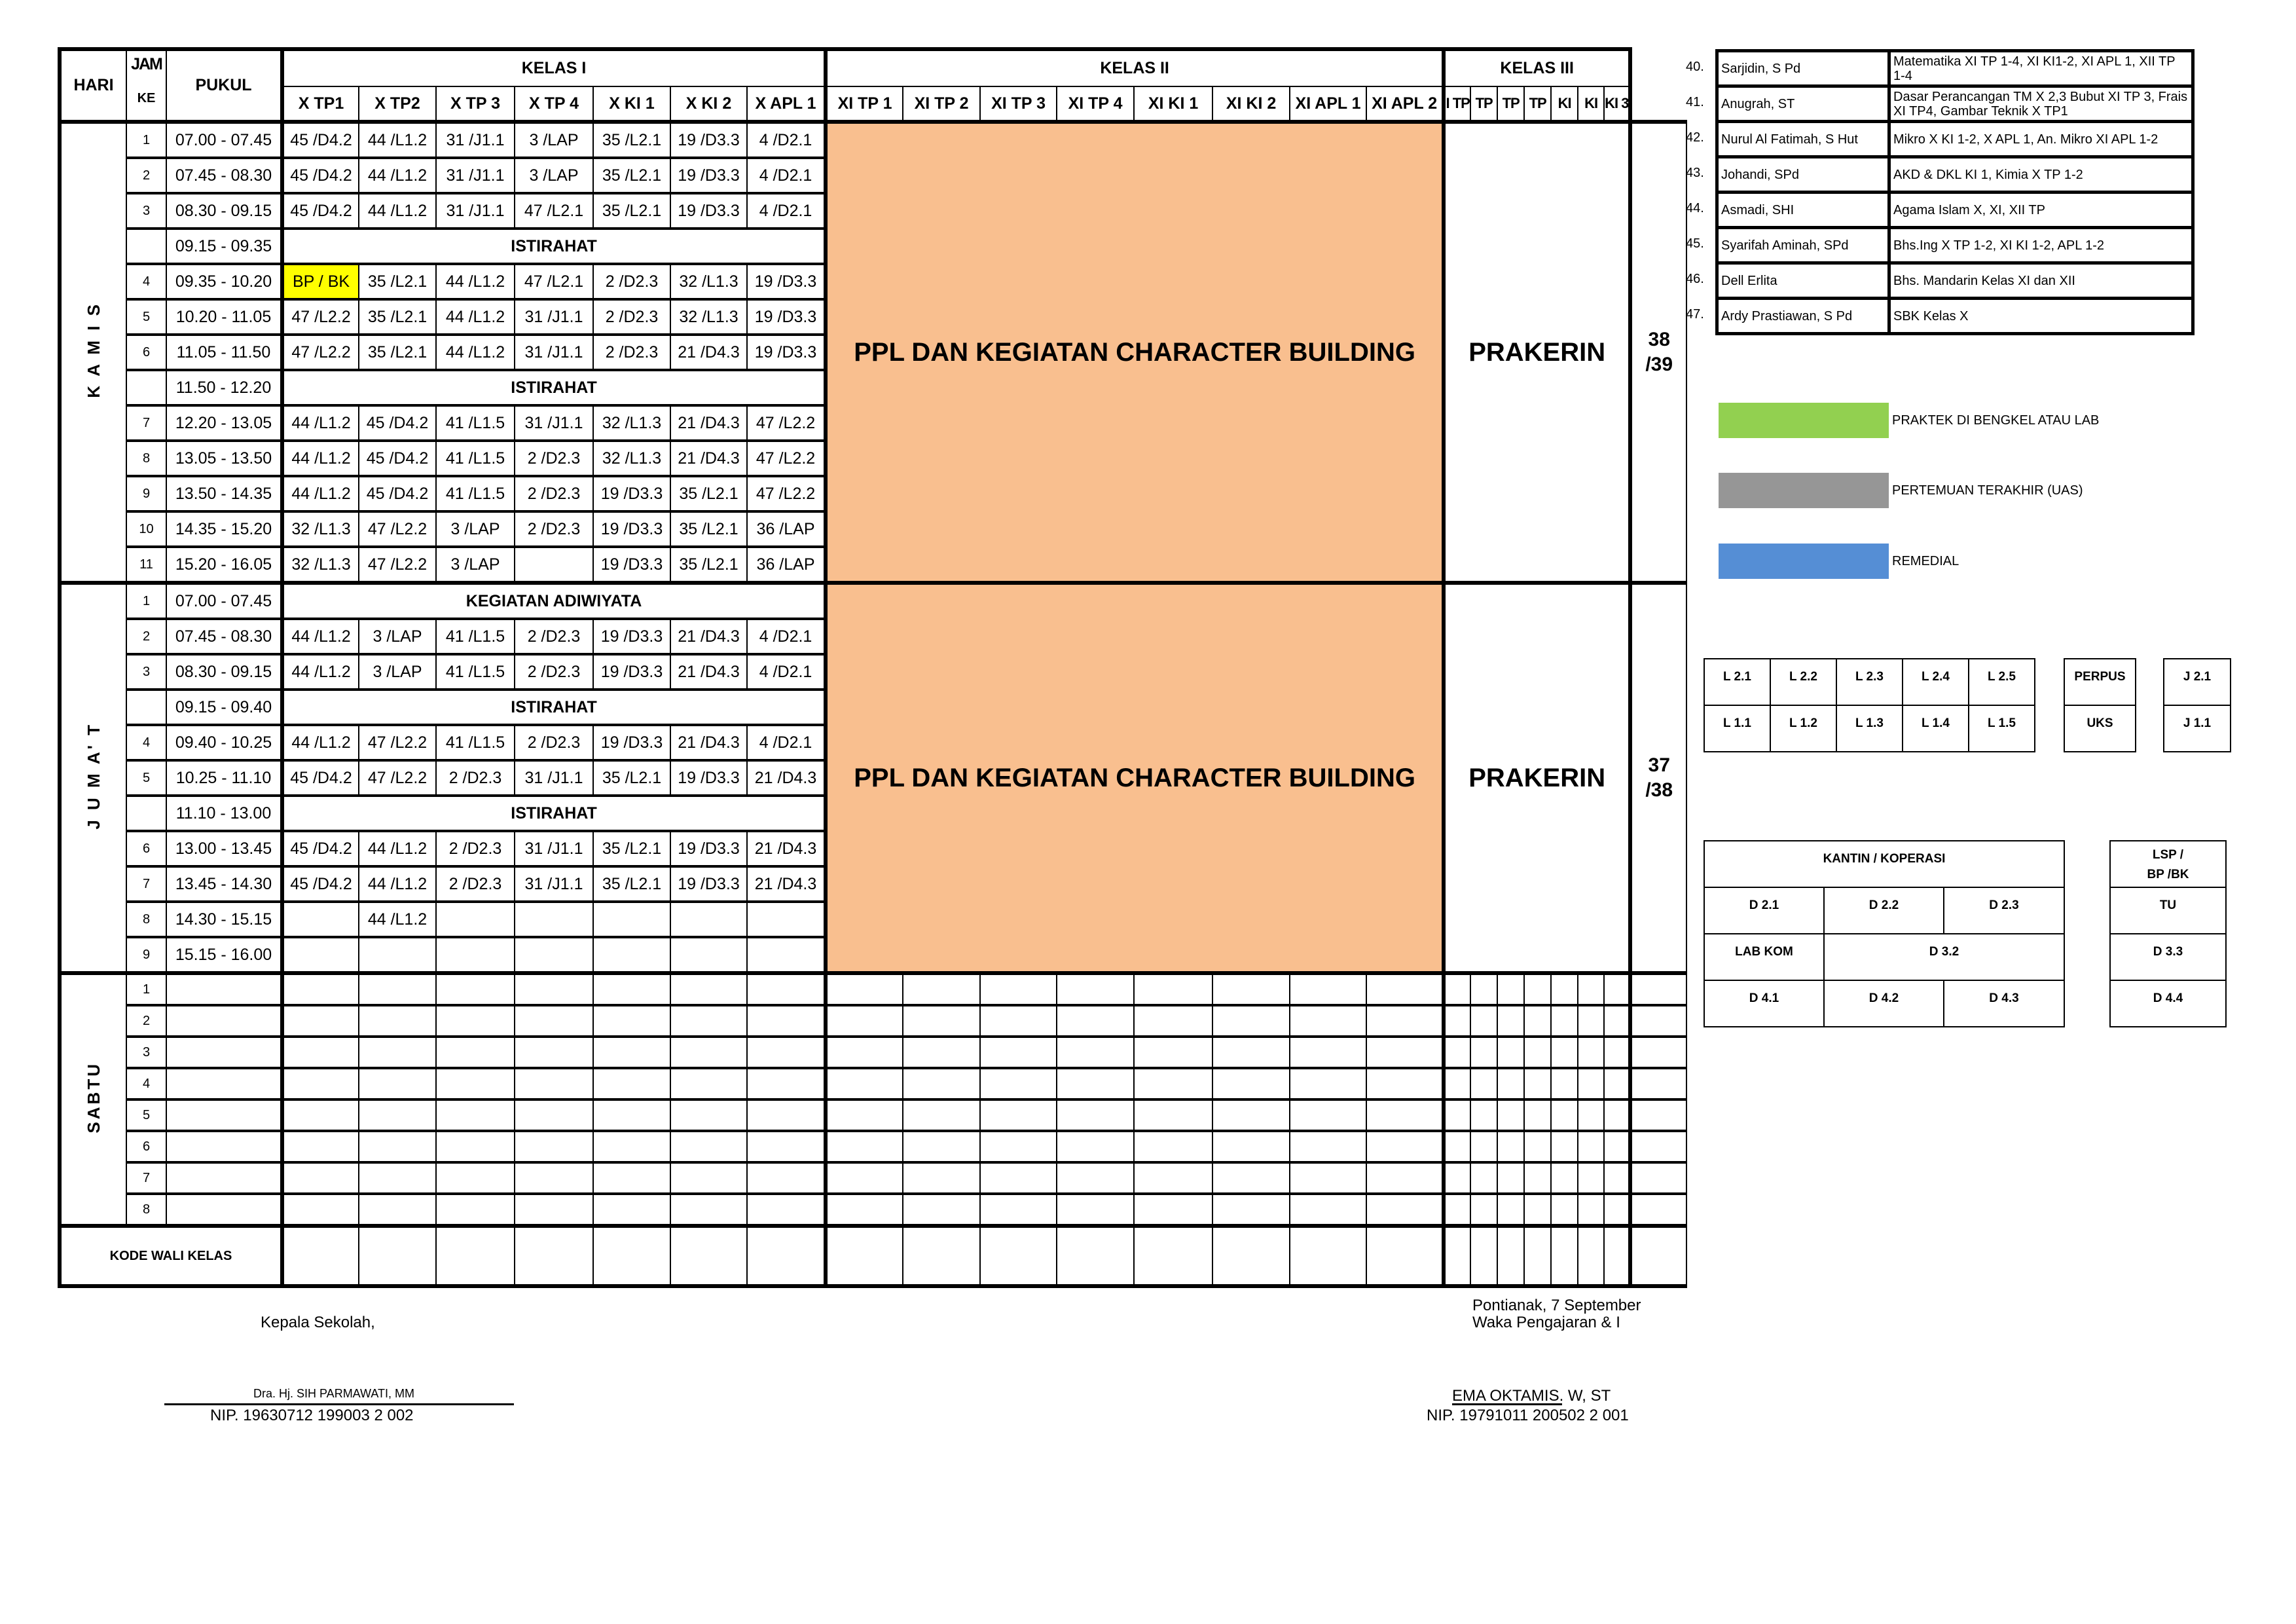 This screenshot has height=1624, width=2296. I want to click on teacher-name: Anugrah, ST, so click(1803, 103).